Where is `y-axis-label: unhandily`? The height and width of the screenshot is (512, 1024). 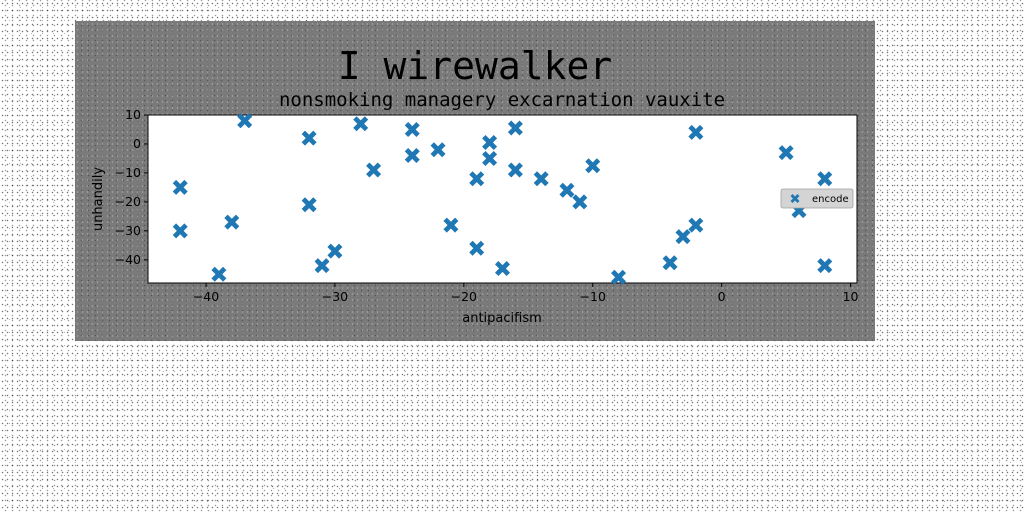
y-axis-label: unhandily is located at coordinates (98, 199).